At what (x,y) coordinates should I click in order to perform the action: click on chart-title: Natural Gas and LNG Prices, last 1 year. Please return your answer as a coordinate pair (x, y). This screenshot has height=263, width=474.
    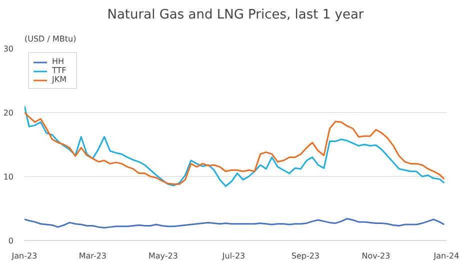
    Looking at the image, I should click on (235, 15).